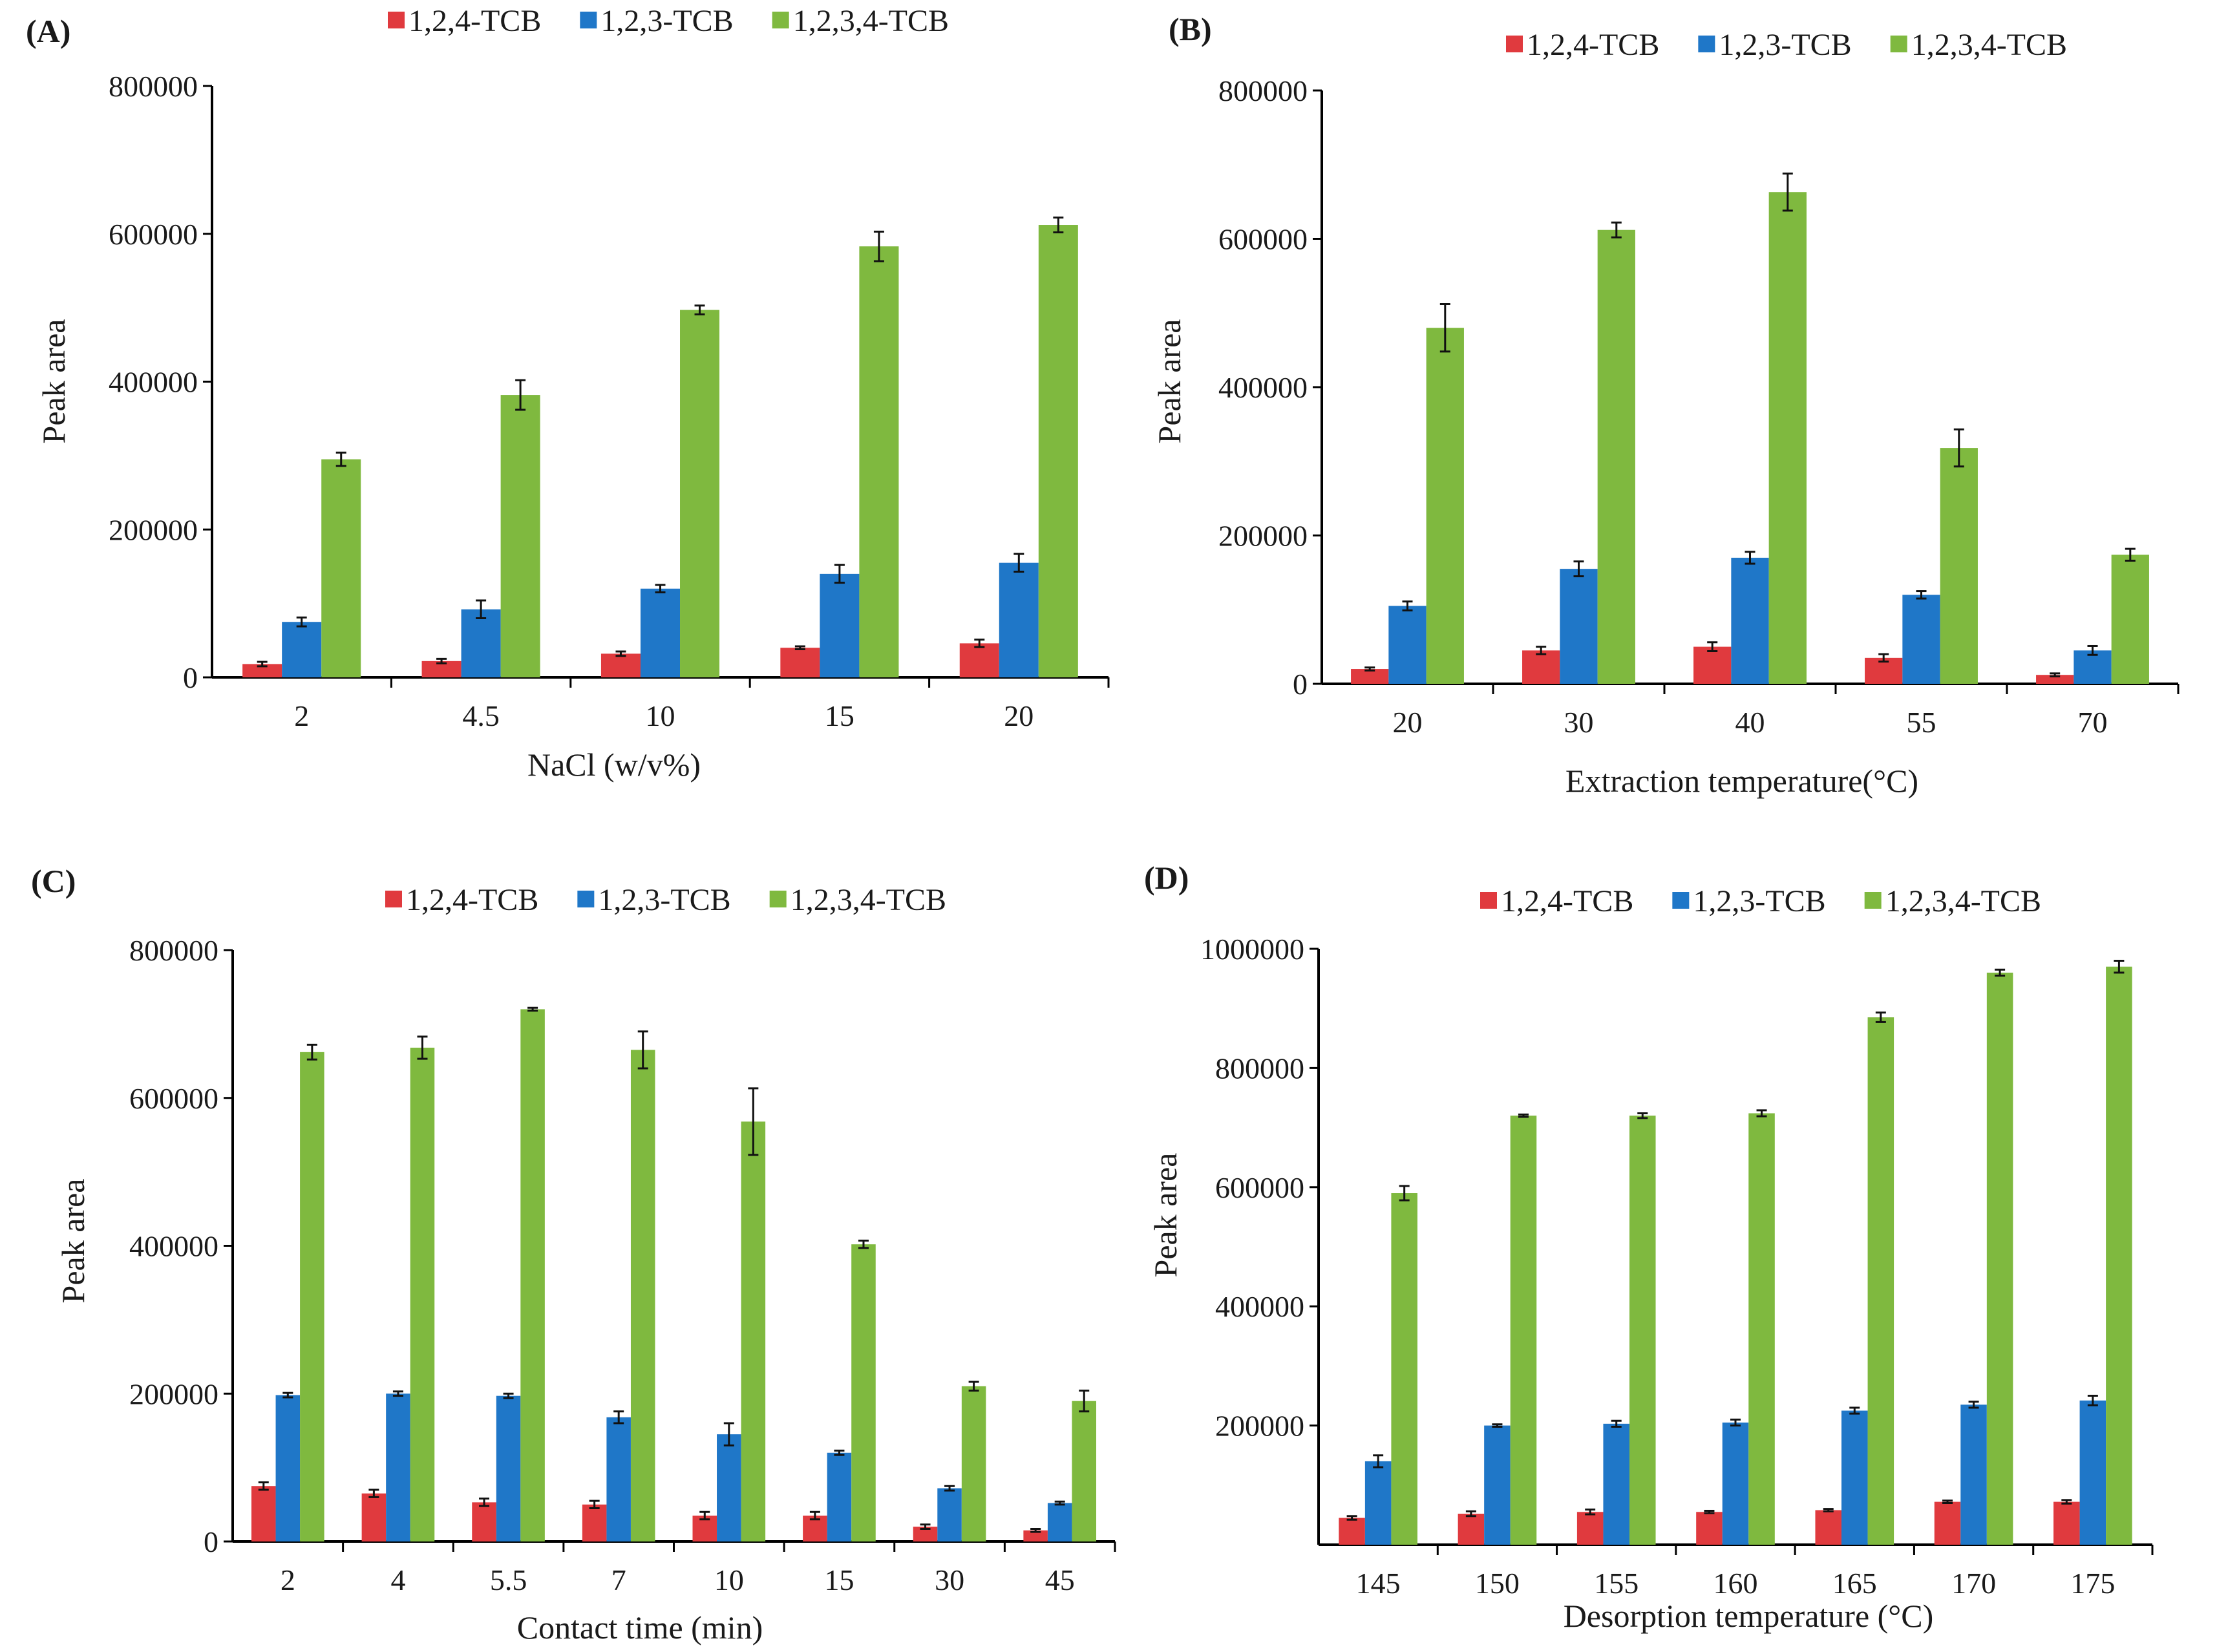 This screenshot has height=1652, width=2217. I want to click on x-tick-label: 170, so click(1973, 1583).